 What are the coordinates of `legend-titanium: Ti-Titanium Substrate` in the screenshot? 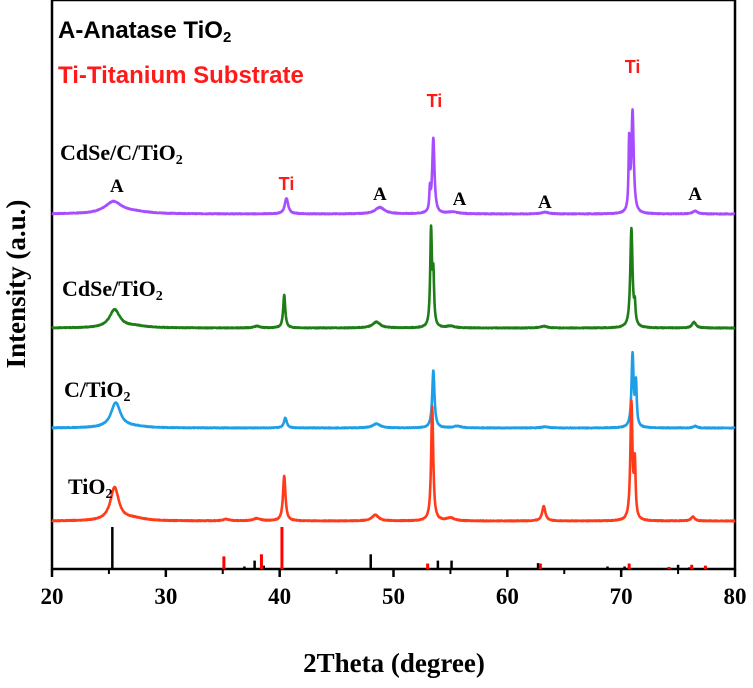 It's located at (181, 75).